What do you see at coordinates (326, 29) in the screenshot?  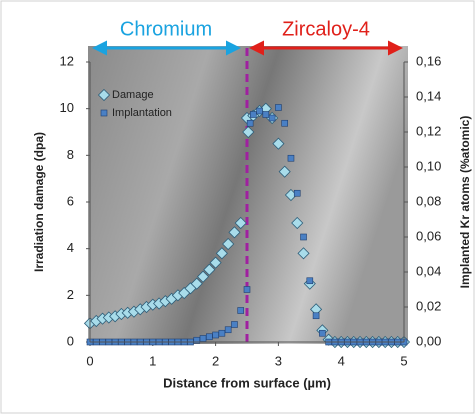 I see `annotation: Zircaloy-4` at bounding box center [326, 29].